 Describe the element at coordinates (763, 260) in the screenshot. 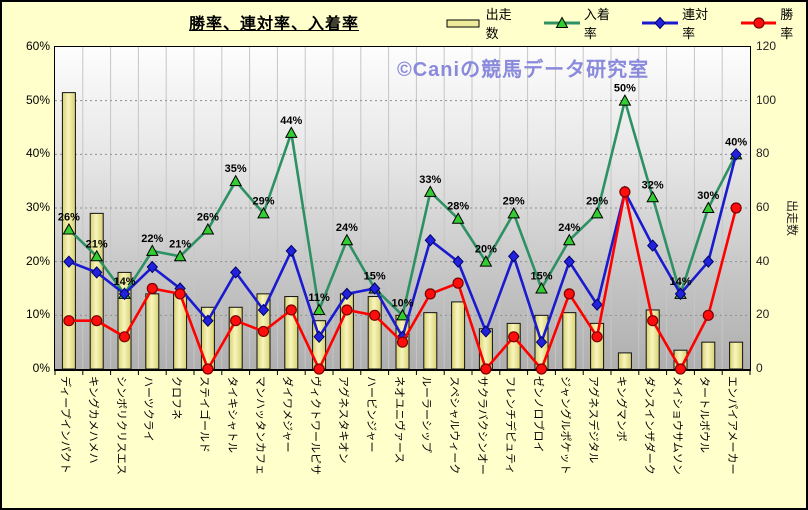

I see `right-axis-tick-label: 40` at that location.